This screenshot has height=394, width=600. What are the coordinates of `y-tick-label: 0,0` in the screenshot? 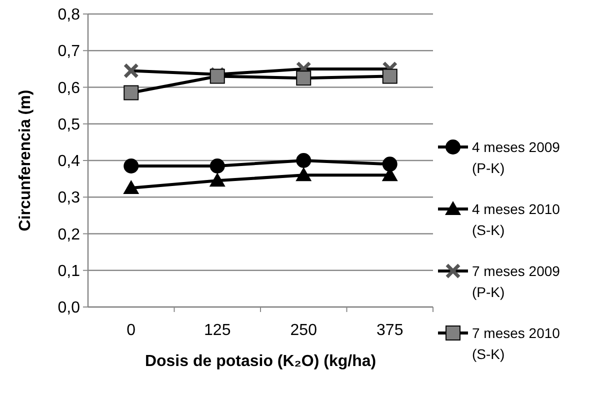 It's located at (69, 308).